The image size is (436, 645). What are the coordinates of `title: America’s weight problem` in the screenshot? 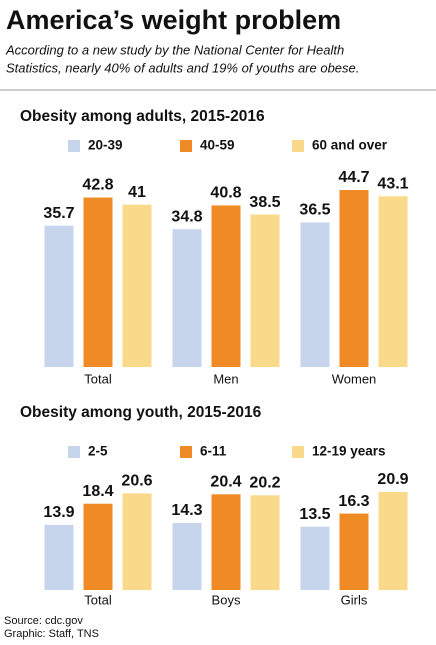 It's located at (173, 20).